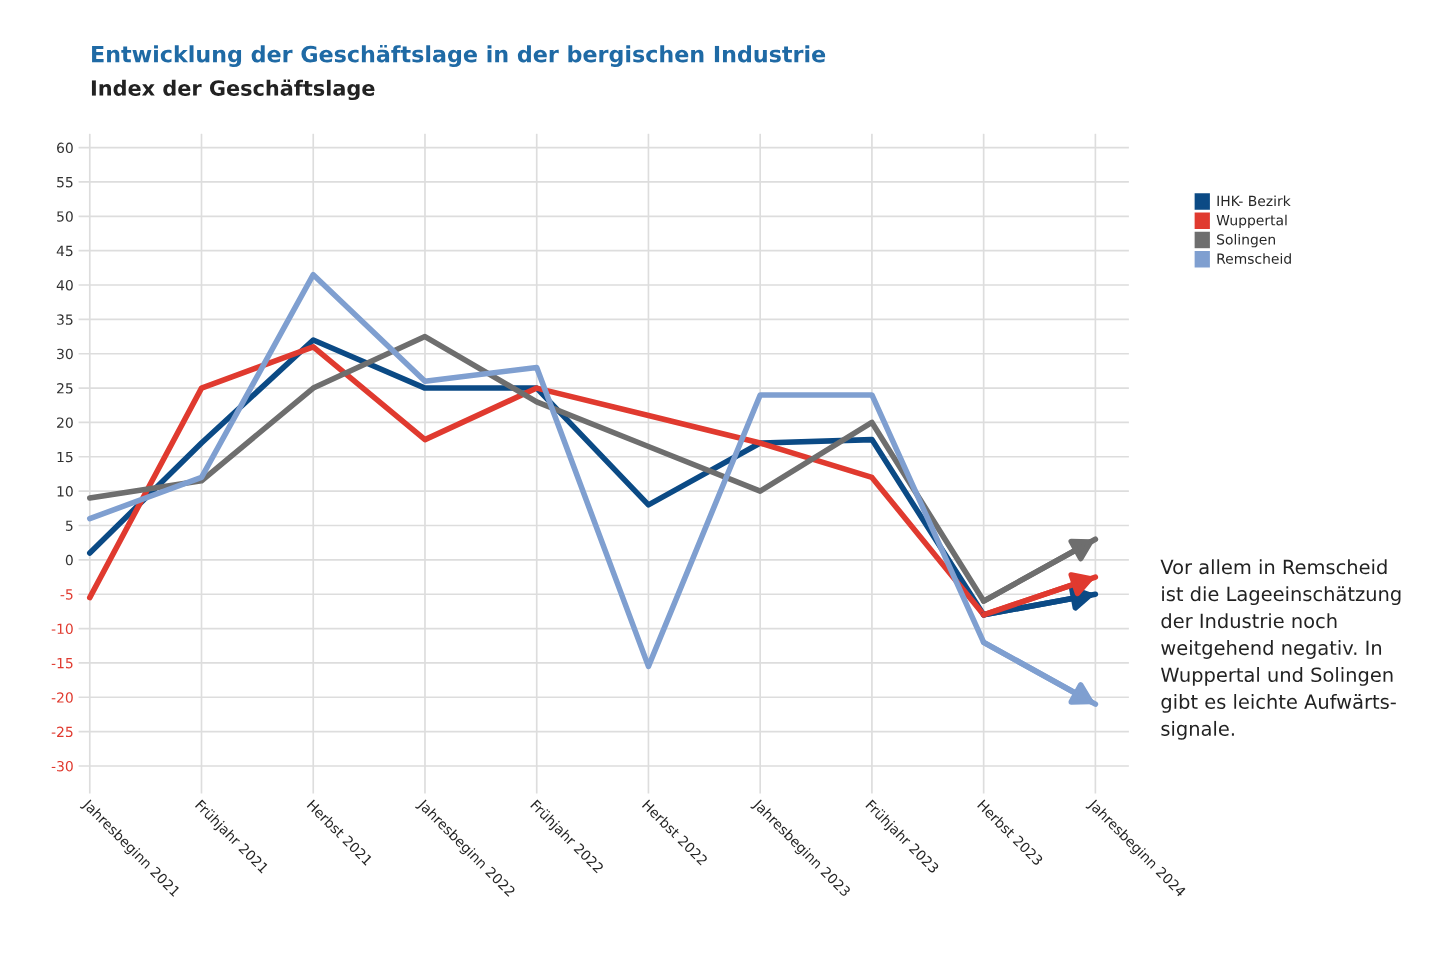 This screenshot has height=956, width=1429. I want to click on text: Vor allem in Remscheid ist die Lageeinschätzung der Industrie noch weitgehend negativ. In Wuppertal und Solingen gibt es leichte Aufwärts- signale., so click(1280, 649).